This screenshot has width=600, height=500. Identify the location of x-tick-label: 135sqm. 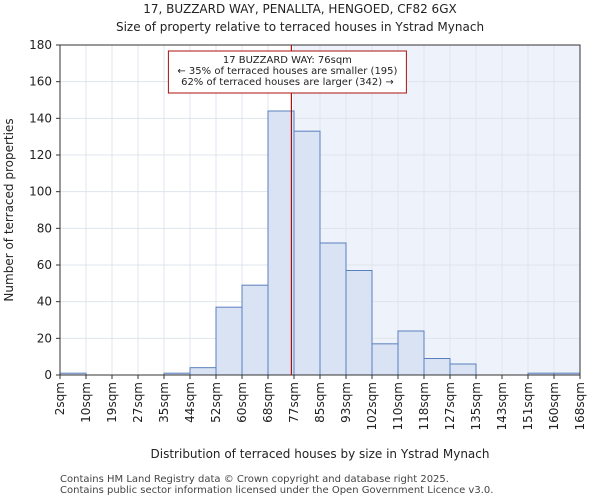
(476, 406).